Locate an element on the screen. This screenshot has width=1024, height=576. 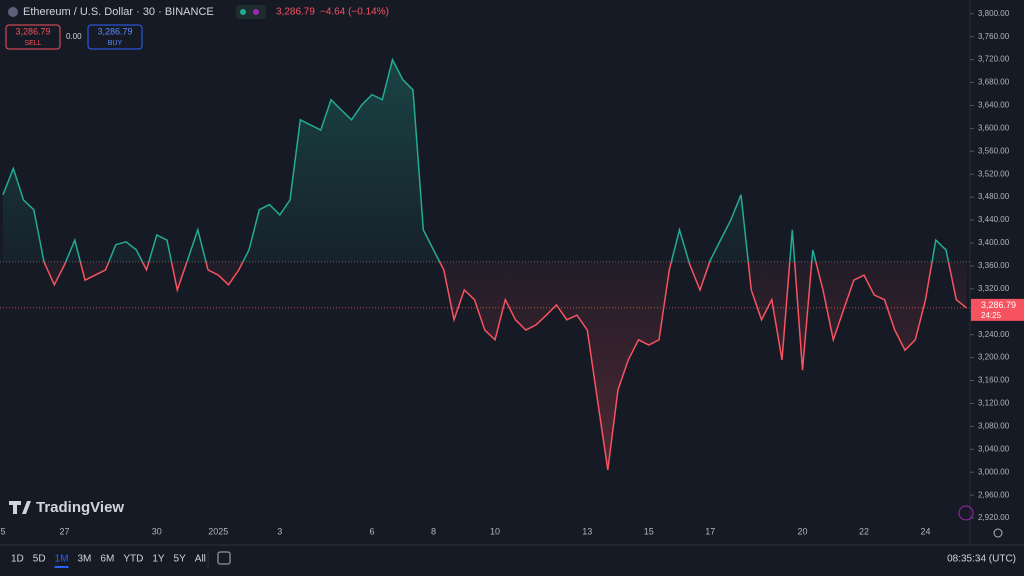
x-tick-label: 2025 is located at coordinates (218, 531).